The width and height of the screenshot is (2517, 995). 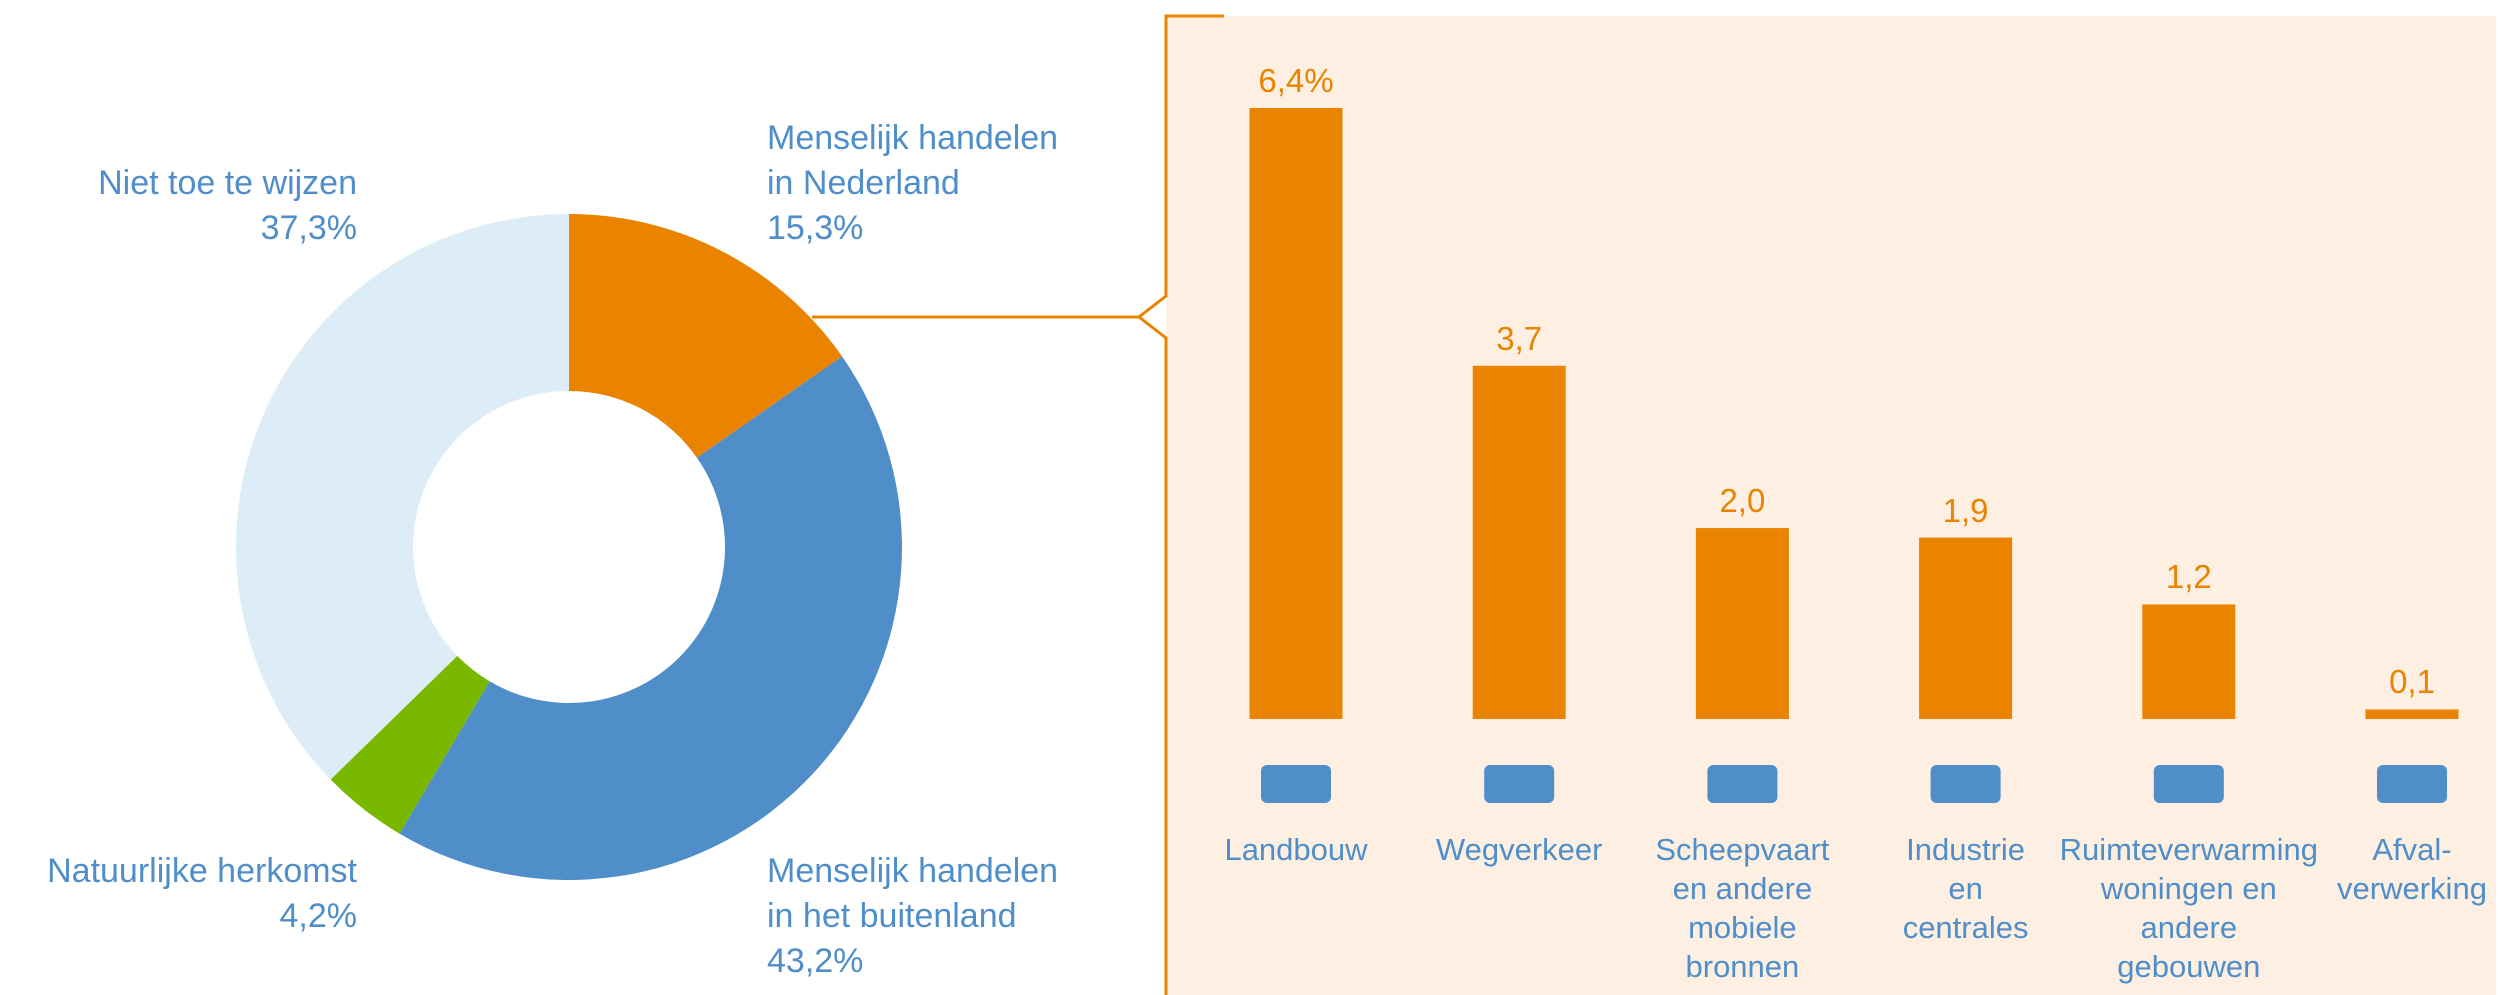 I want to click on segment-name: Menselijk handelen in Nederland, so click(x=913, y=160).